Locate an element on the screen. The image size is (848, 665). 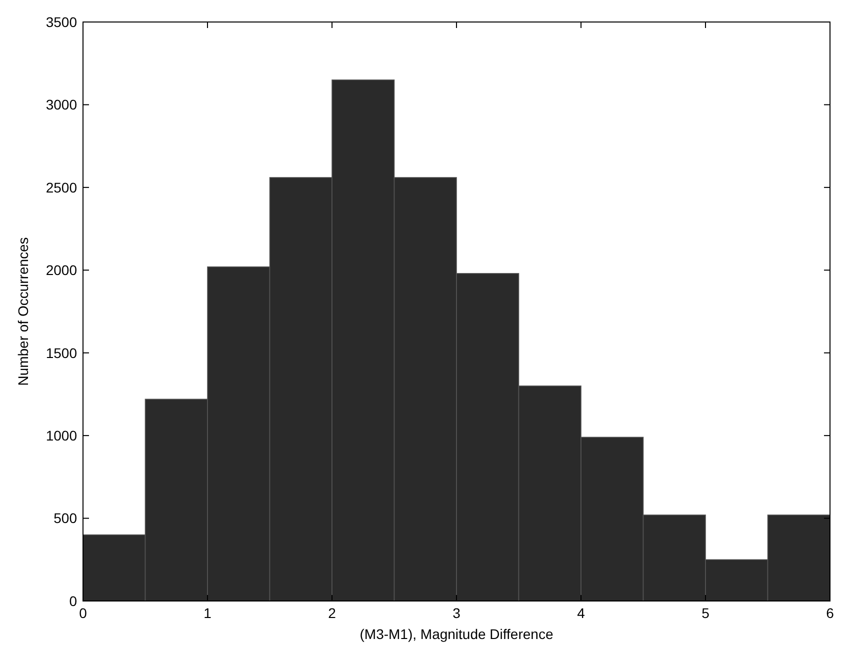
x-tick-label: 4 is located at coordinates (581, 613).